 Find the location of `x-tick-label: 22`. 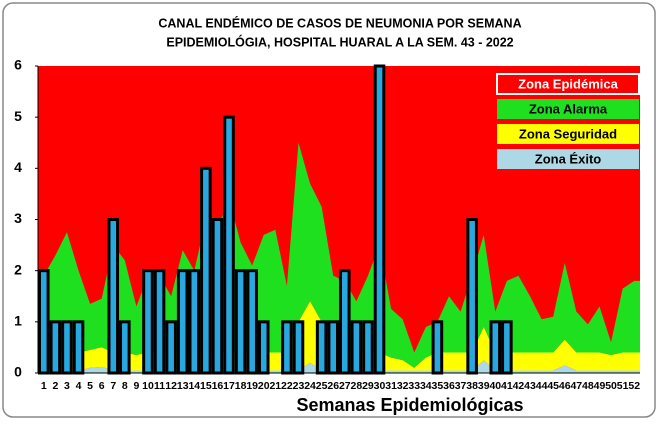

x-tick-label: 22 is located at coordinates (287, 386).